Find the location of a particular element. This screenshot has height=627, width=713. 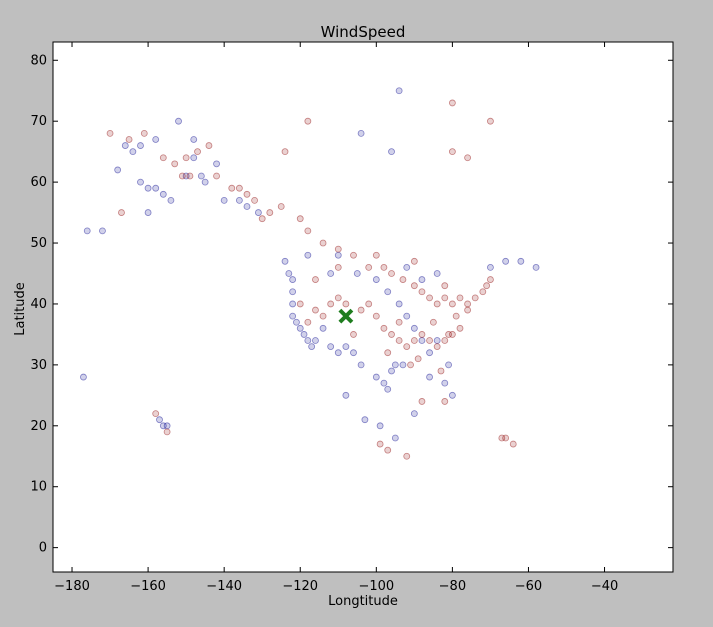

x-tick-label: −100 is located at coordinates (376, 586).